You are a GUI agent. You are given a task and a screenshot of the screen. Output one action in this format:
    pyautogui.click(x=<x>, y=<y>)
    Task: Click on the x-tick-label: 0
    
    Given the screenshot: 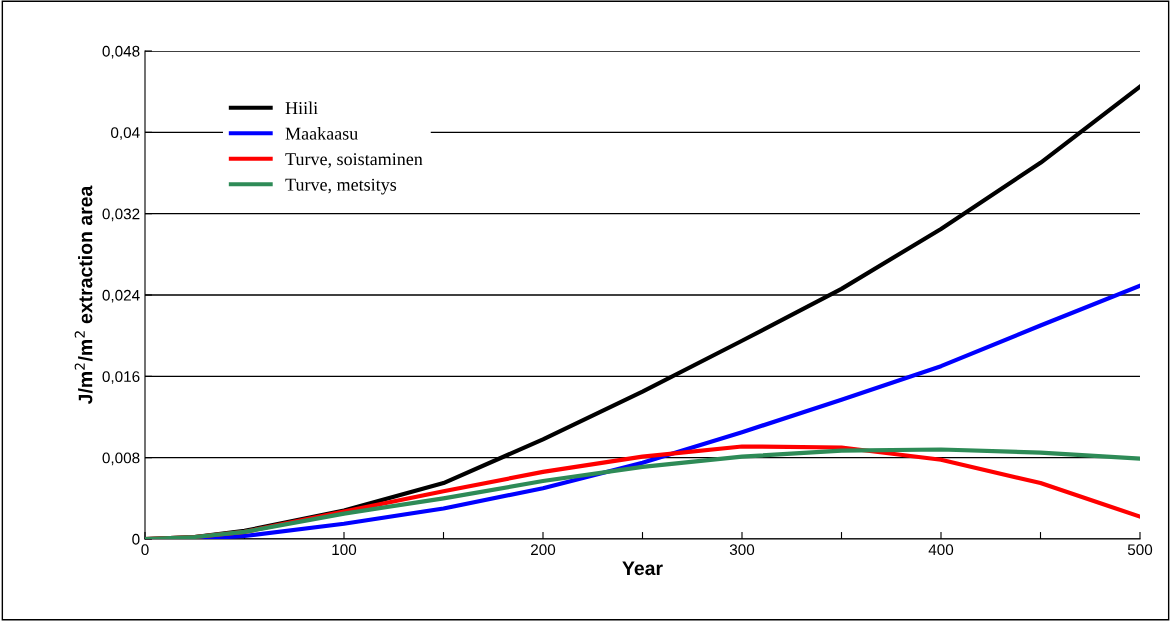 What is the action you would take?
    pyautogui.click(x=145, y=550)
    